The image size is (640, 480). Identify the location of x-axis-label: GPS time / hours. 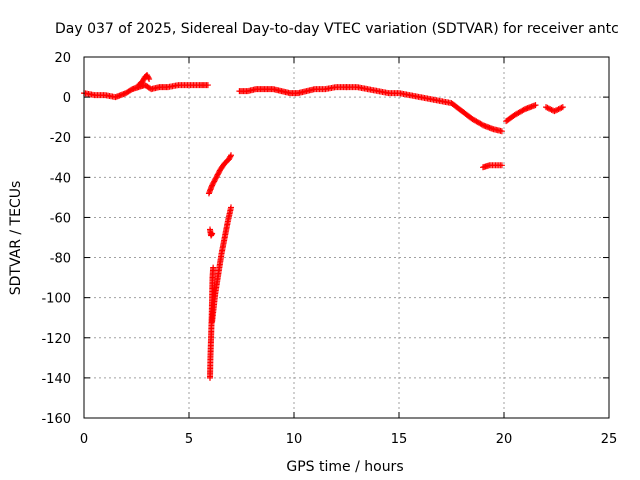
(344, 467).